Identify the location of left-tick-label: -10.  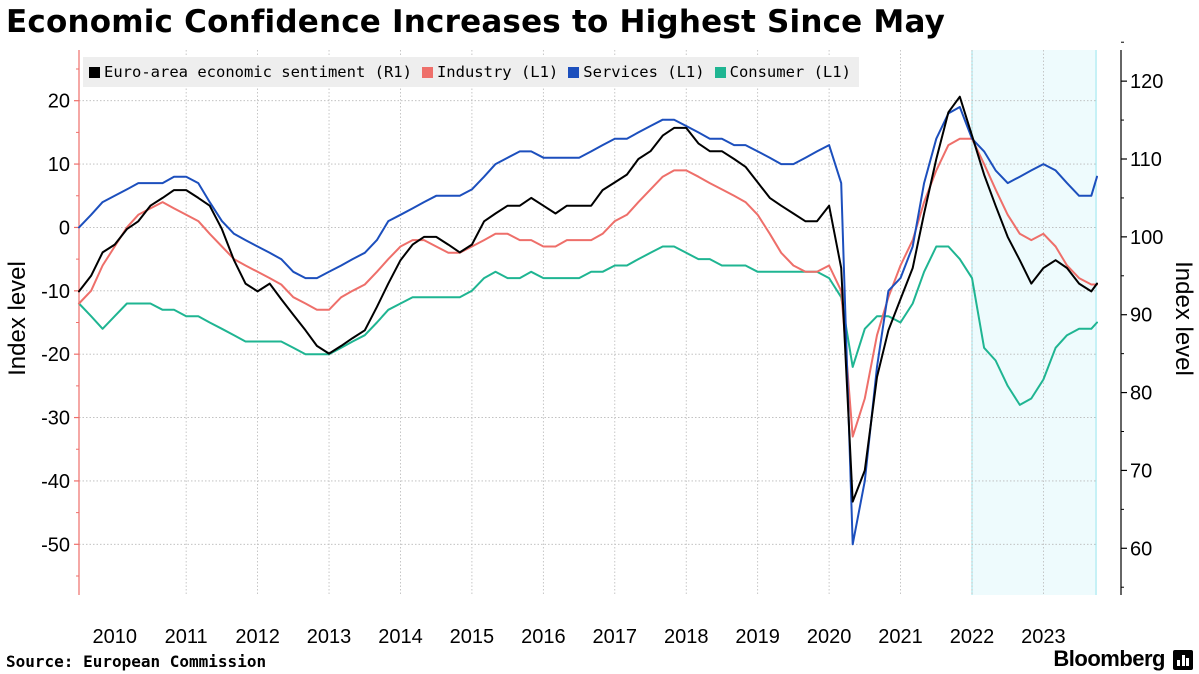
(55, 292).